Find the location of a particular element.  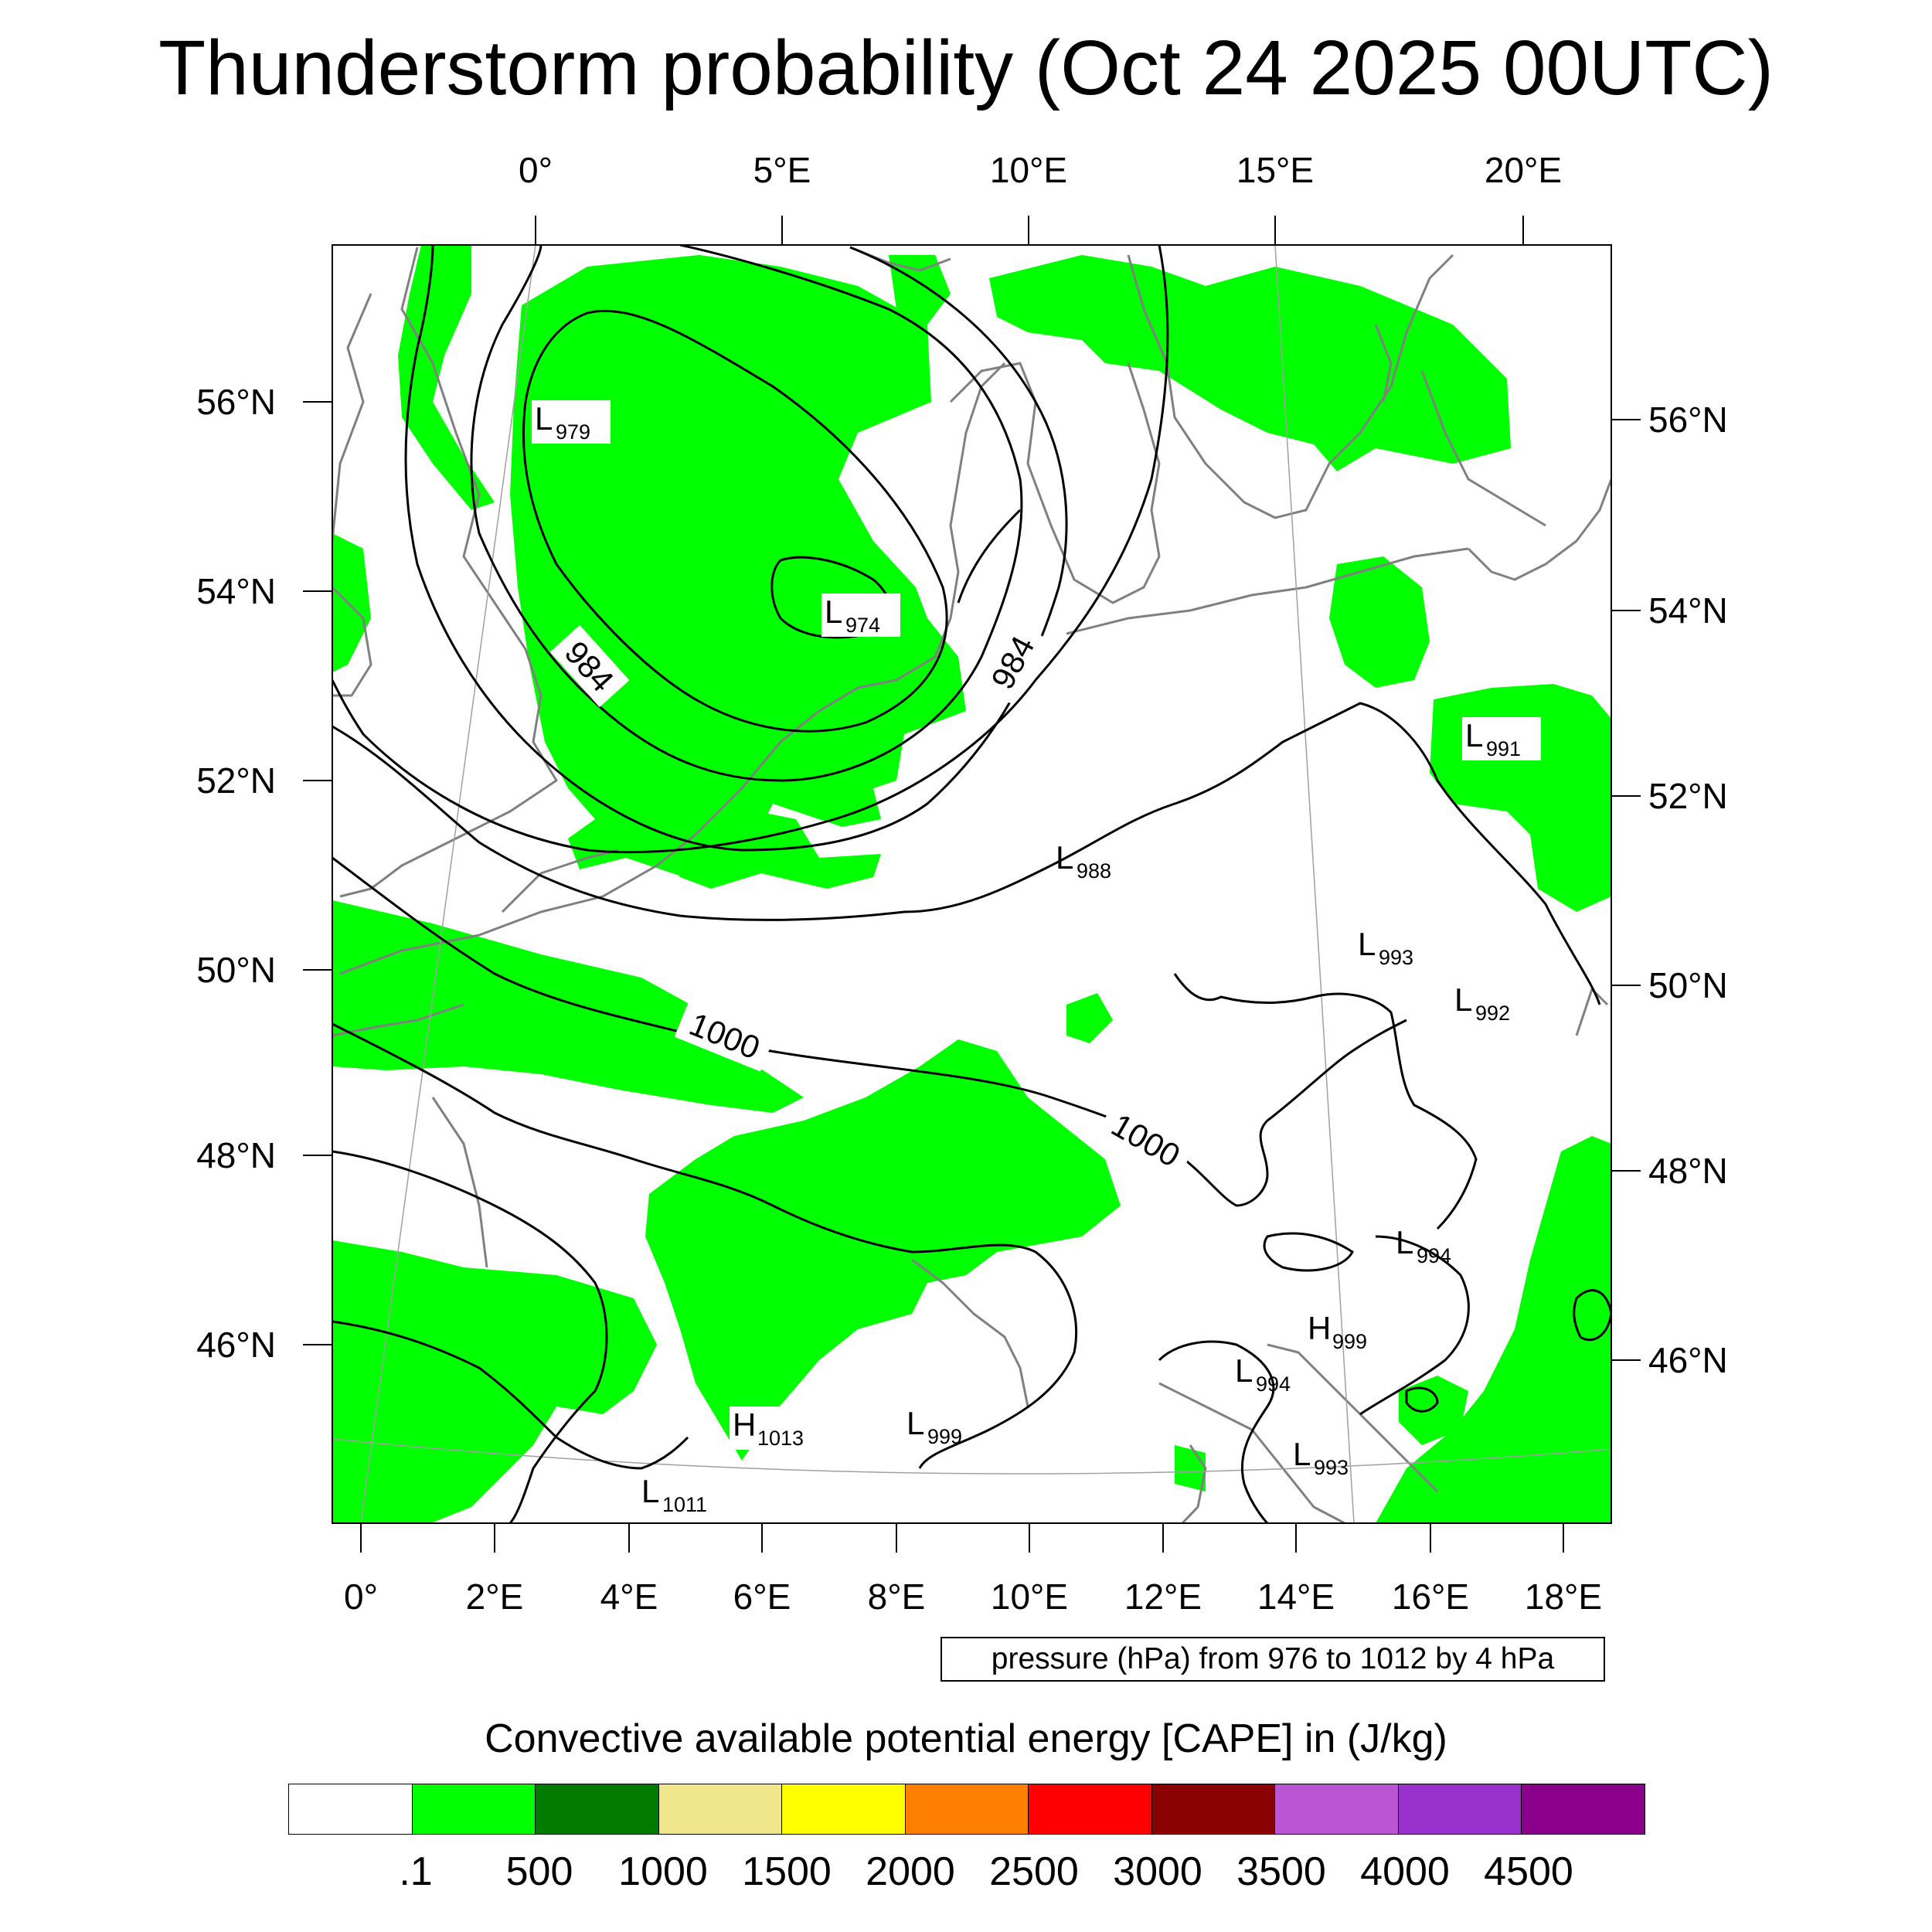

coastline-corsica is located at coordinates (1194, 1483).